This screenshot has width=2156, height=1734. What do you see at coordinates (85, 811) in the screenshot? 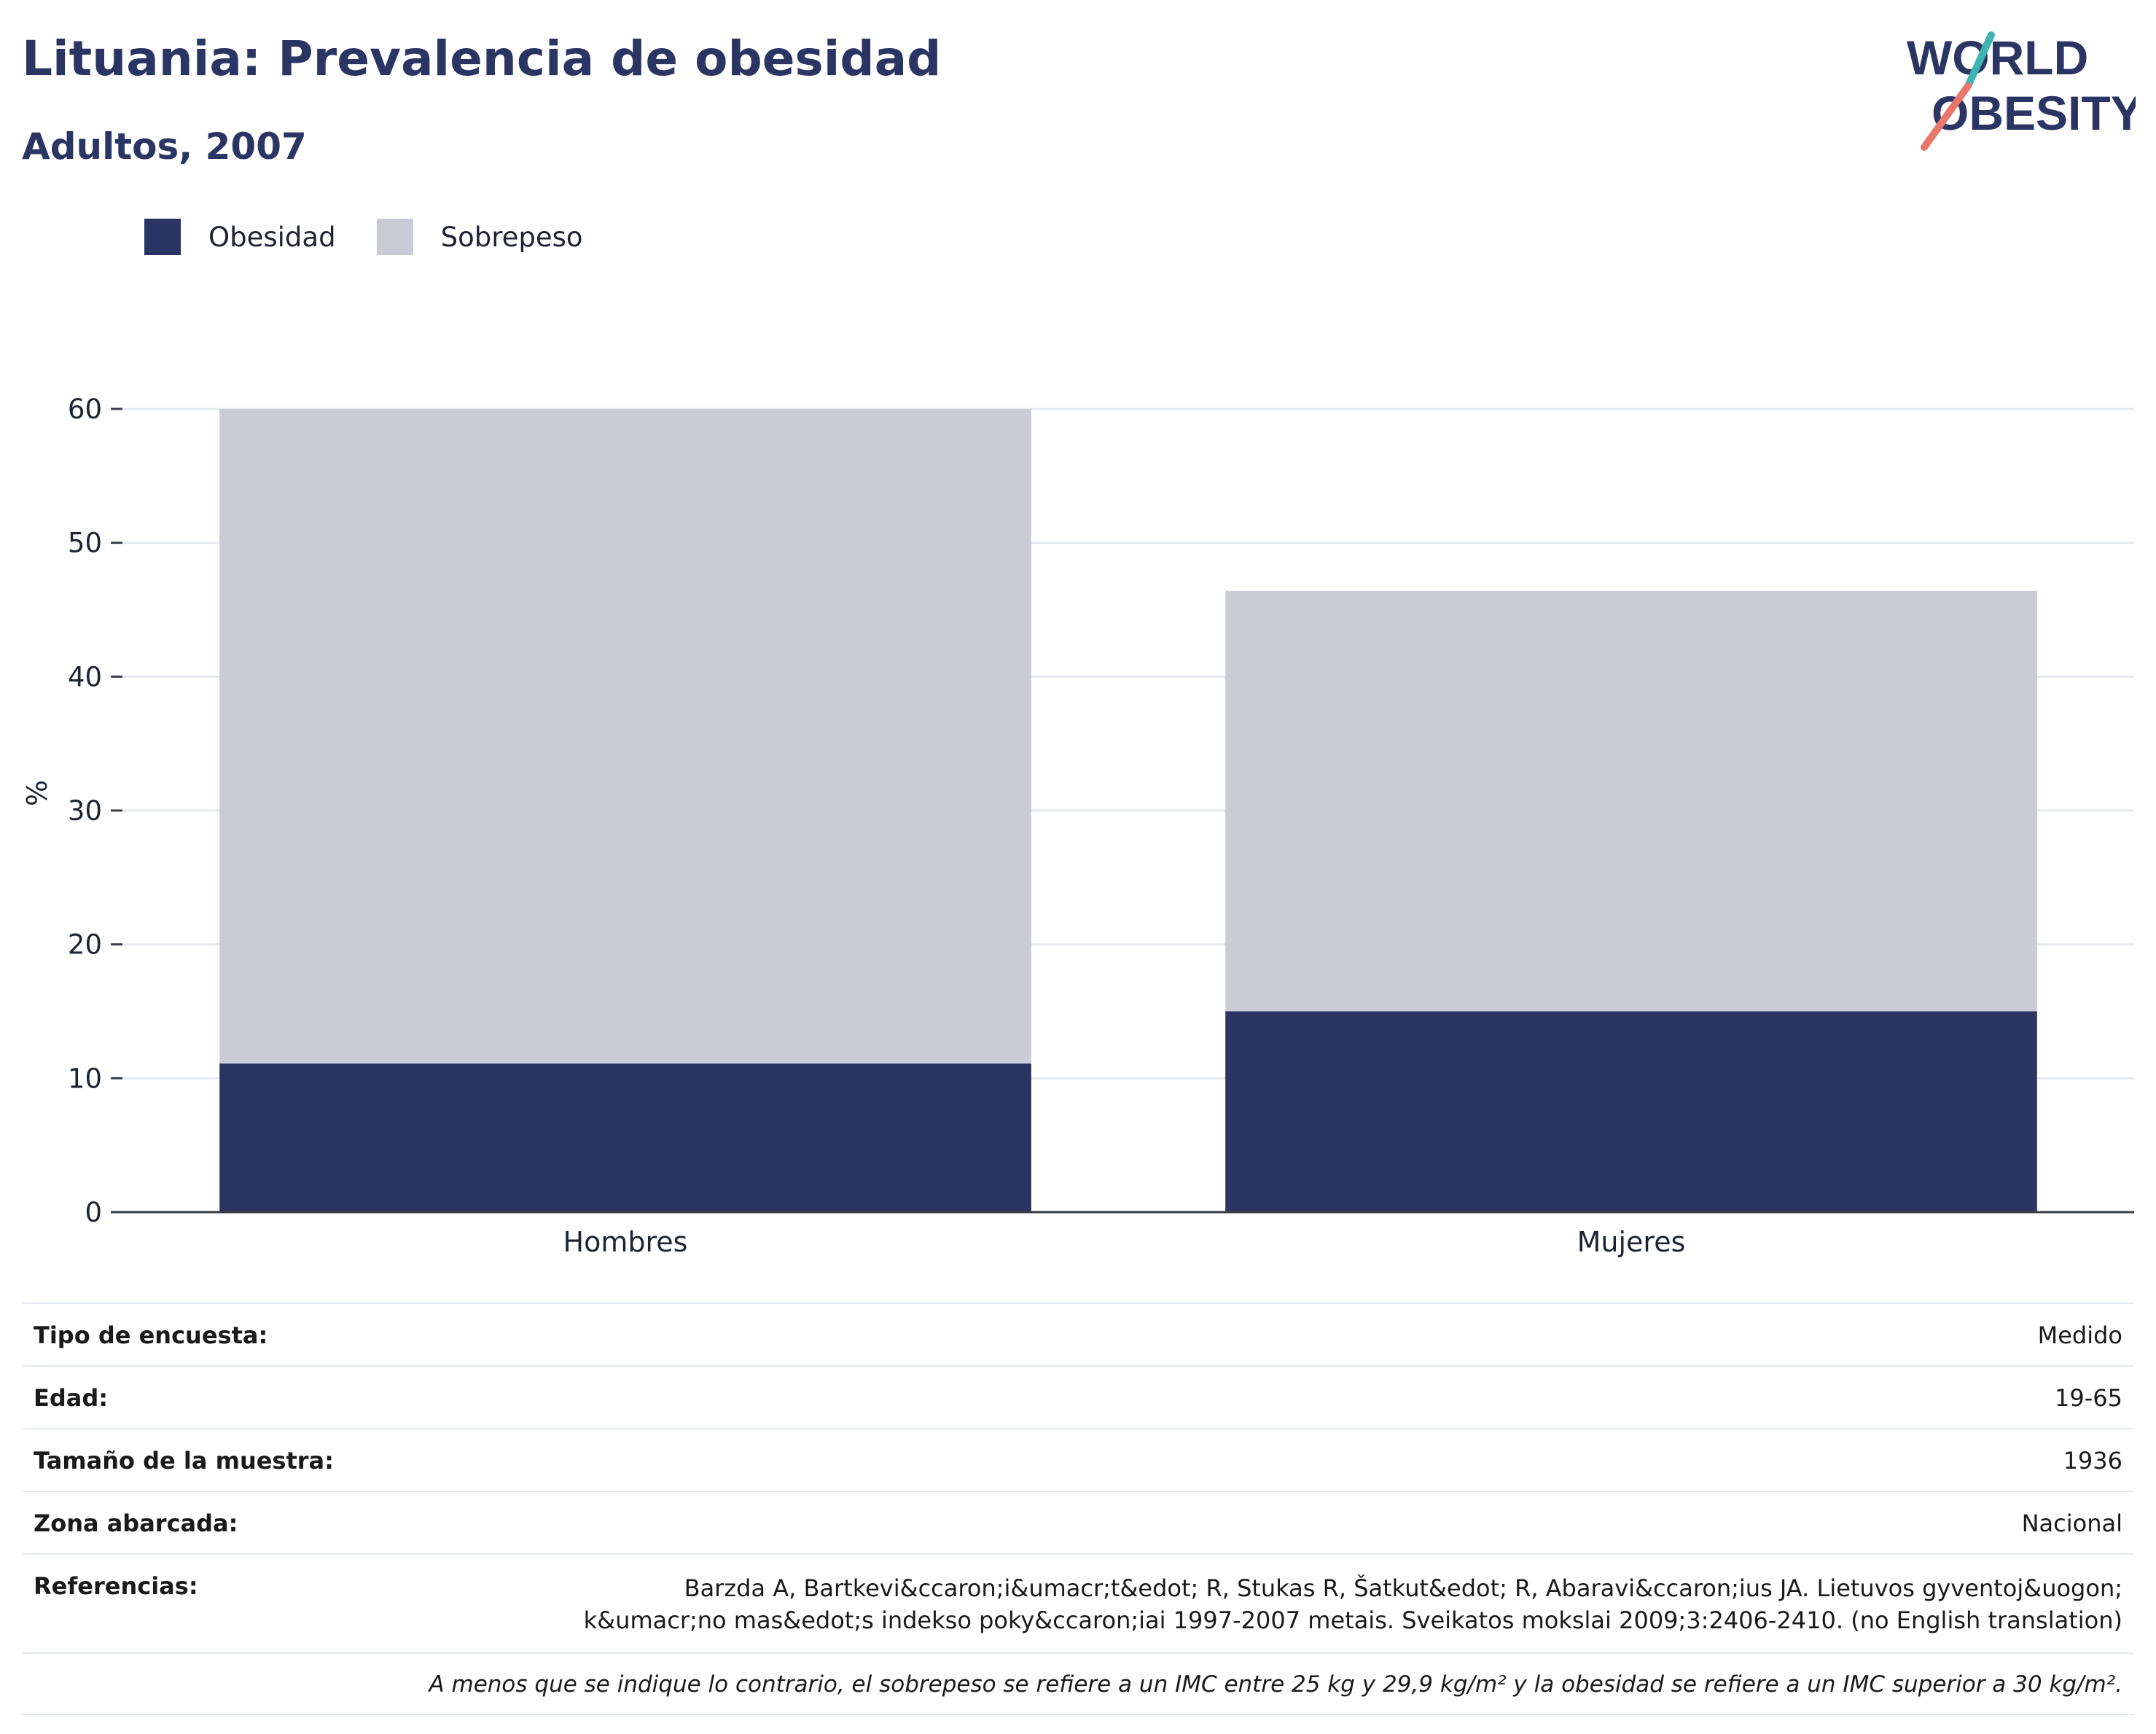
I see `y-tick-label: 30` at bounding box center [85, 811].